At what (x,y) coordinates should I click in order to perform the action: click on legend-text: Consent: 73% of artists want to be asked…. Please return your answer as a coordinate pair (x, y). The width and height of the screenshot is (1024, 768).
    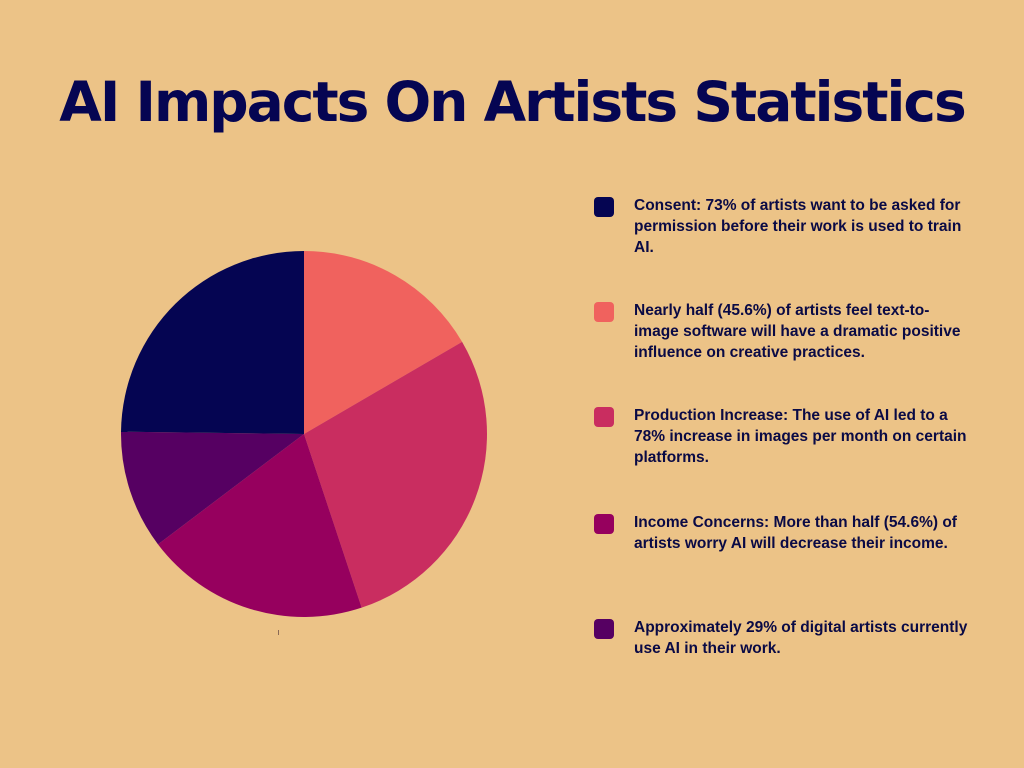
    Looking at the image, I should click on (798, 226).